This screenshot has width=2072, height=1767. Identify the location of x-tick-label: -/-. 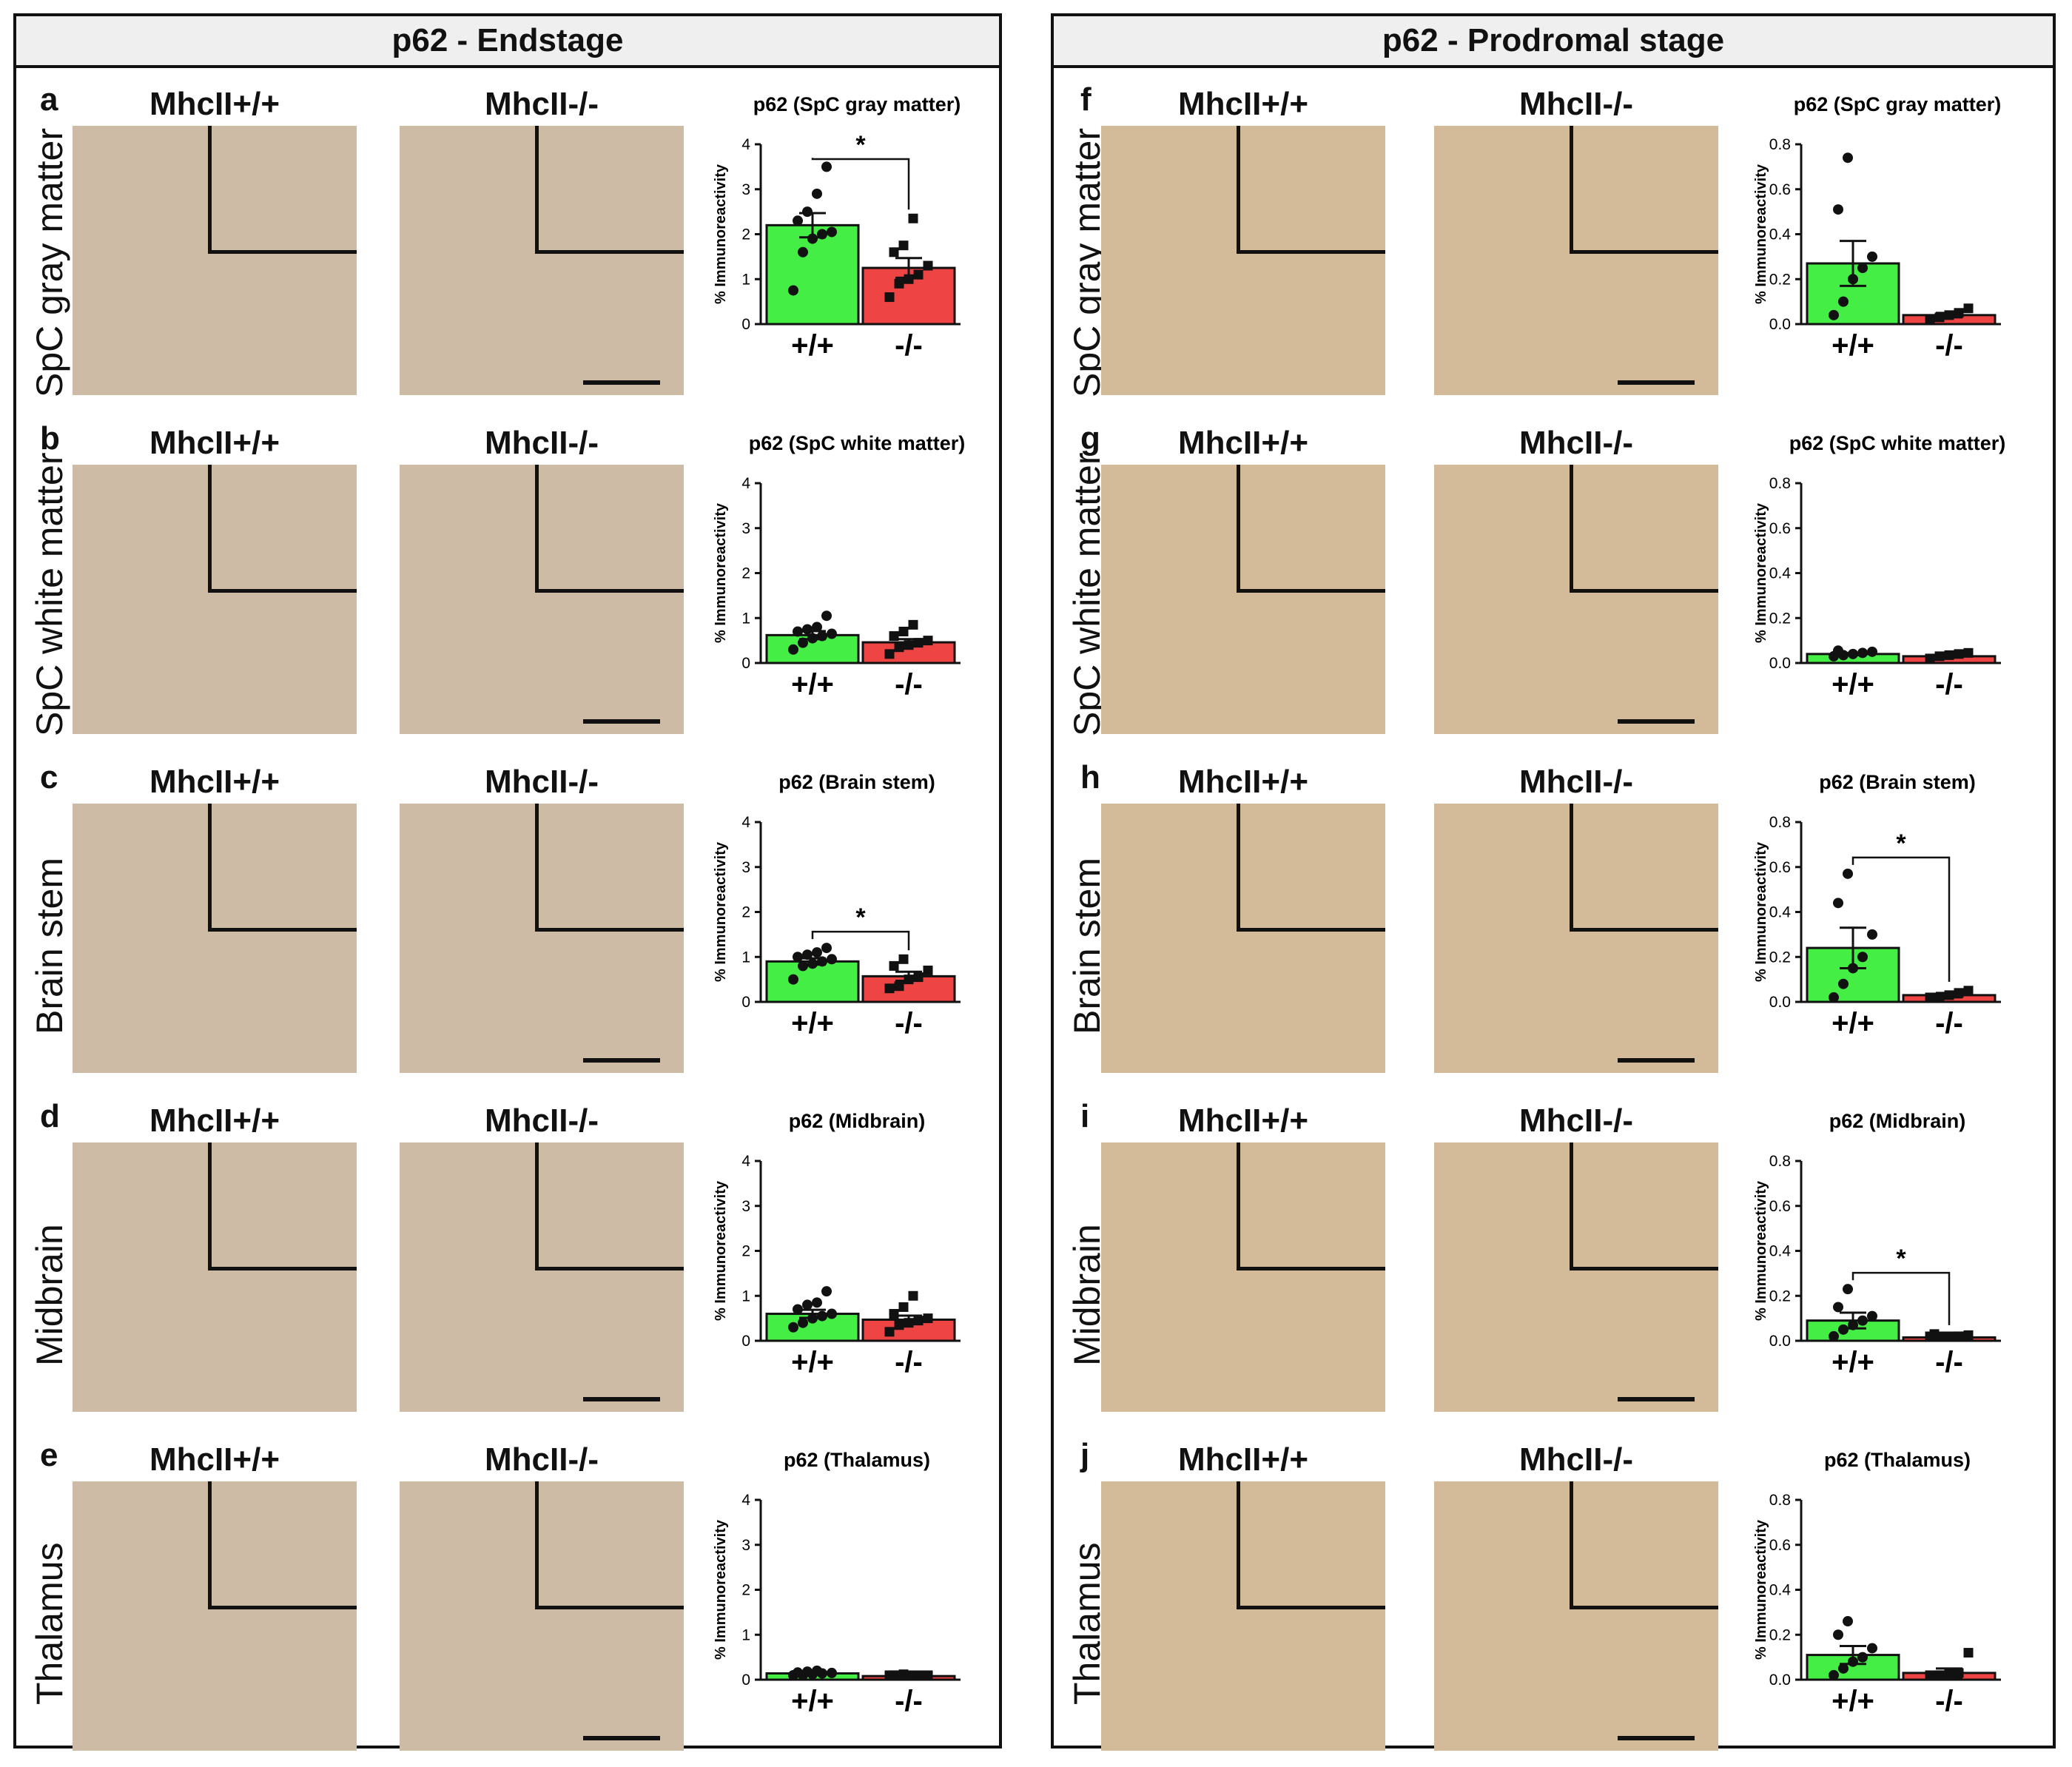
(909, 1701).